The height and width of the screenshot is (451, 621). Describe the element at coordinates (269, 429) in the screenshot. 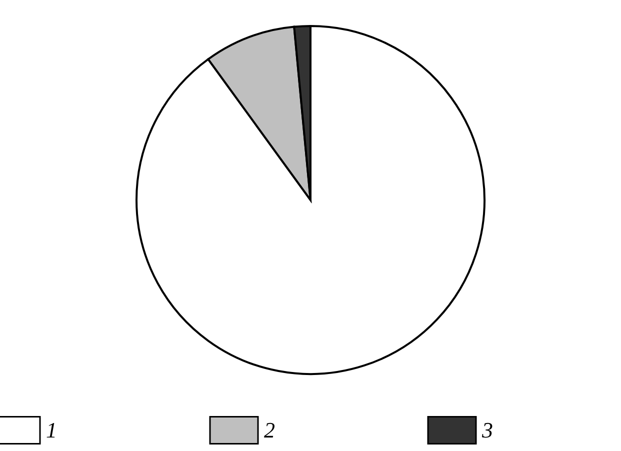

I see `legend-label: 2` at that location.